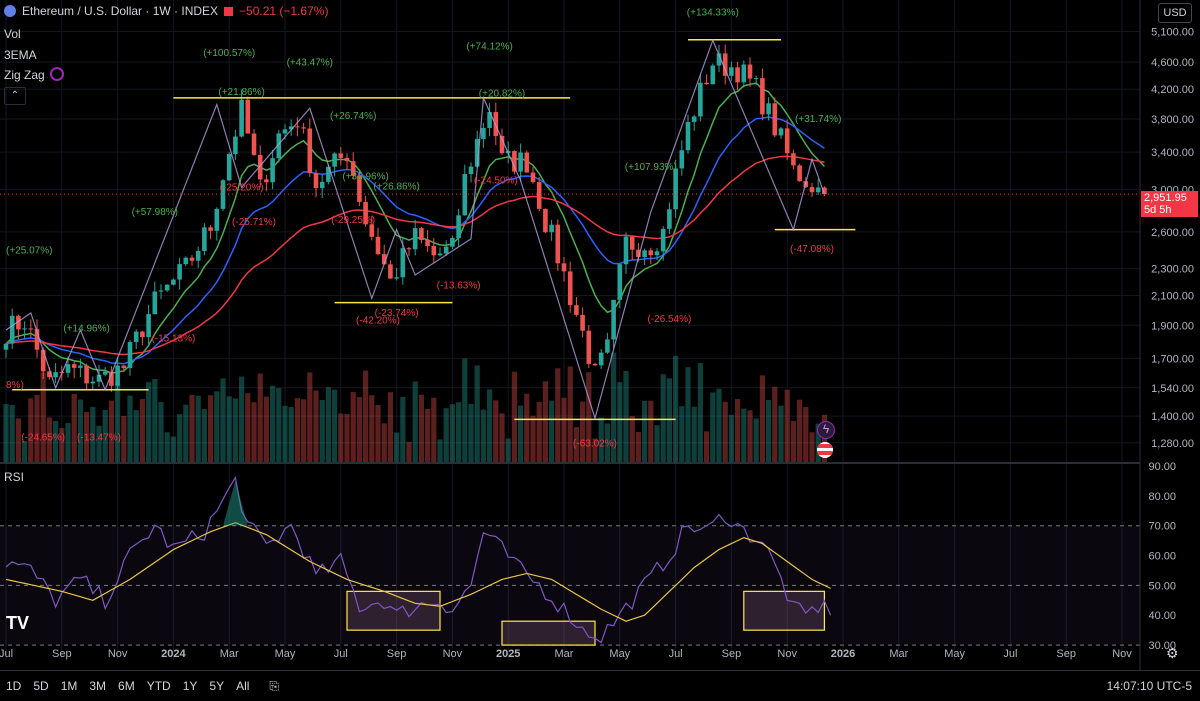 The height and width of the screenshot is (701, 1200). What do you see at coordinates (229, 654) in the screenshot?
I see `time-tick-label: Mar` at bounding box center [229, 654].